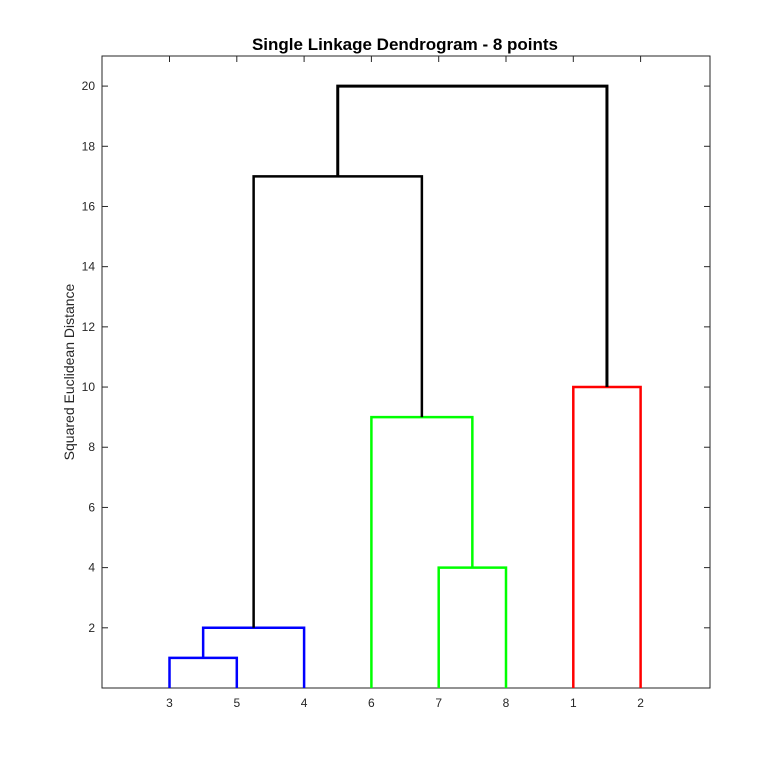 Image resolution: width=784 pixels, height=773 pixels. Describe the element at coordinates (169, 703) in the screenshot. I see `leaf-label: 3` at that location.